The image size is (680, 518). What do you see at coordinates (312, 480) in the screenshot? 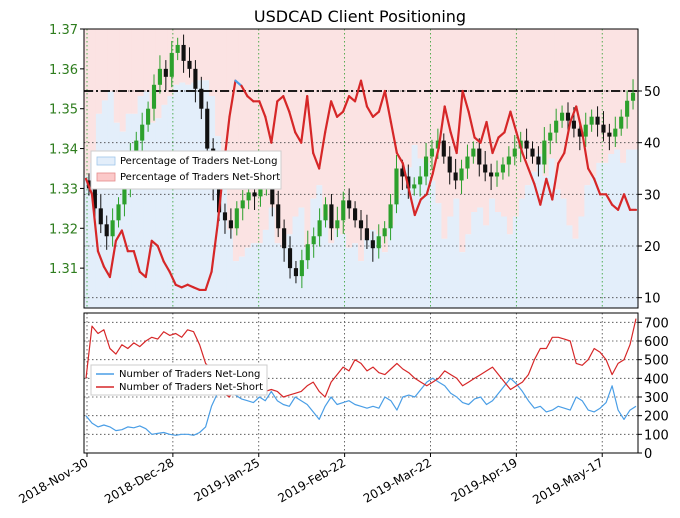
I see `date-tick-label: 2019-Feb-22` at bounding box center [312, 480].